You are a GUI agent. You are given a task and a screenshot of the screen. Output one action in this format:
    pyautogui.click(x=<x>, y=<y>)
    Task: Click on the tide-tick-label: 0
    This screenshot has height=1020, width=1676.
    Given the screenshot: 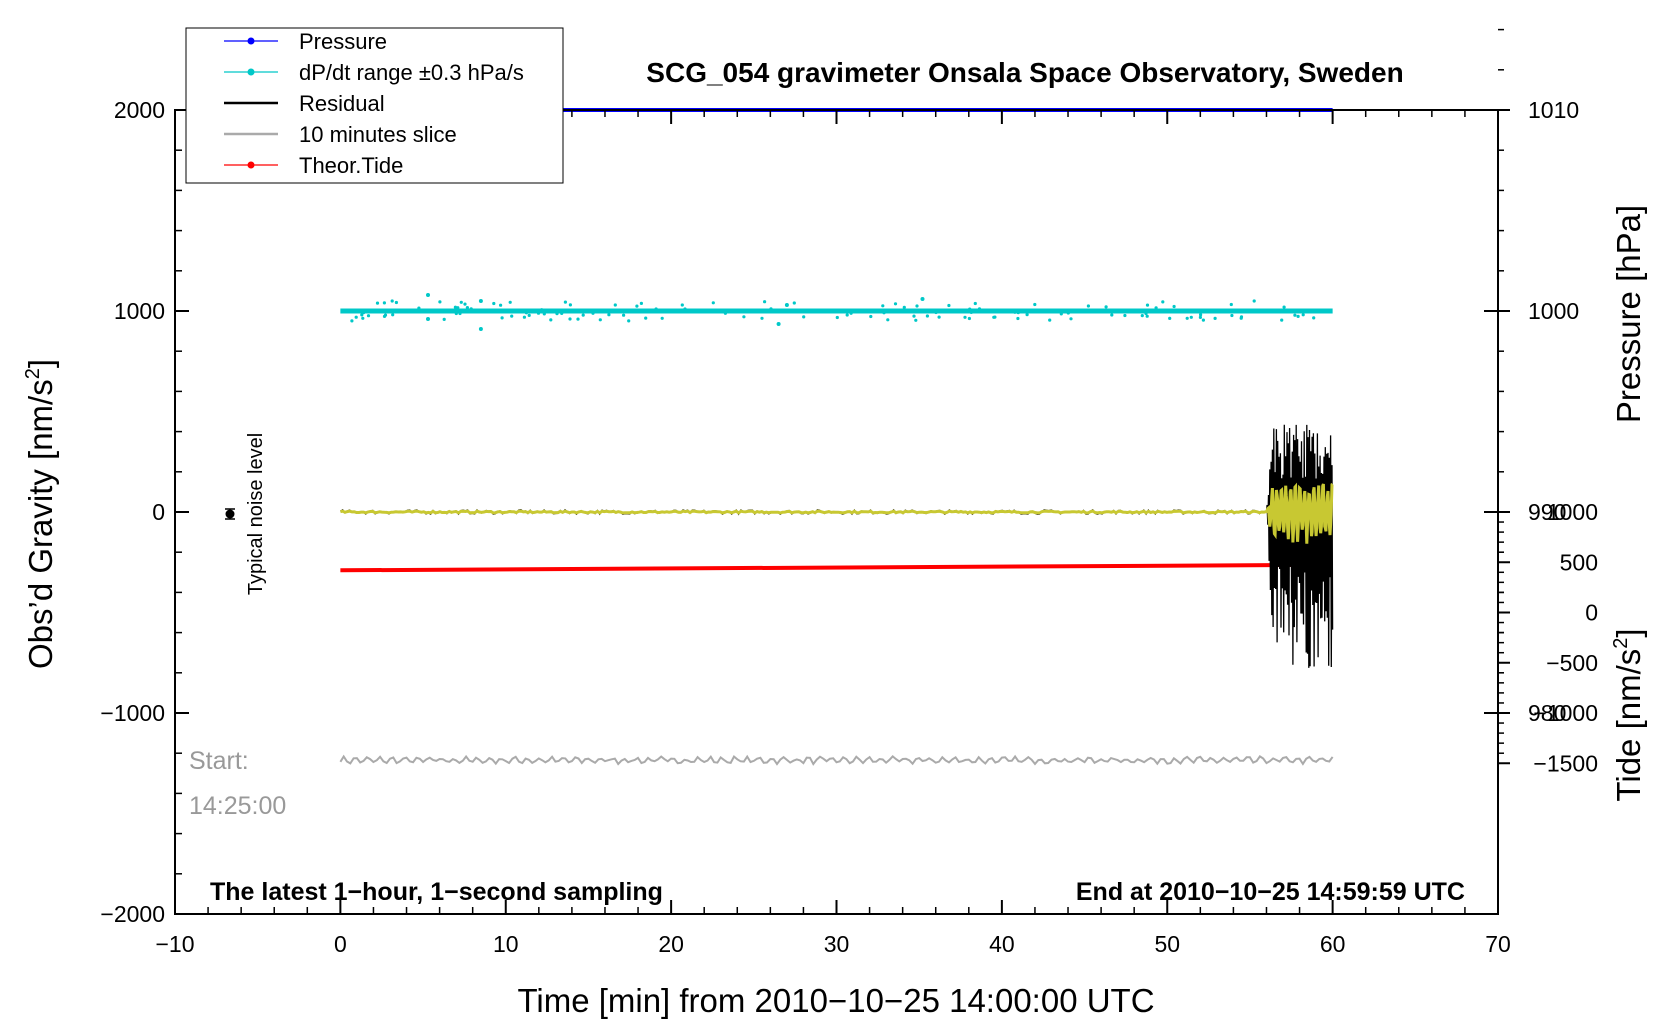 What is the action you would take?
    pyautogui.click(x=1591, y=613)
    